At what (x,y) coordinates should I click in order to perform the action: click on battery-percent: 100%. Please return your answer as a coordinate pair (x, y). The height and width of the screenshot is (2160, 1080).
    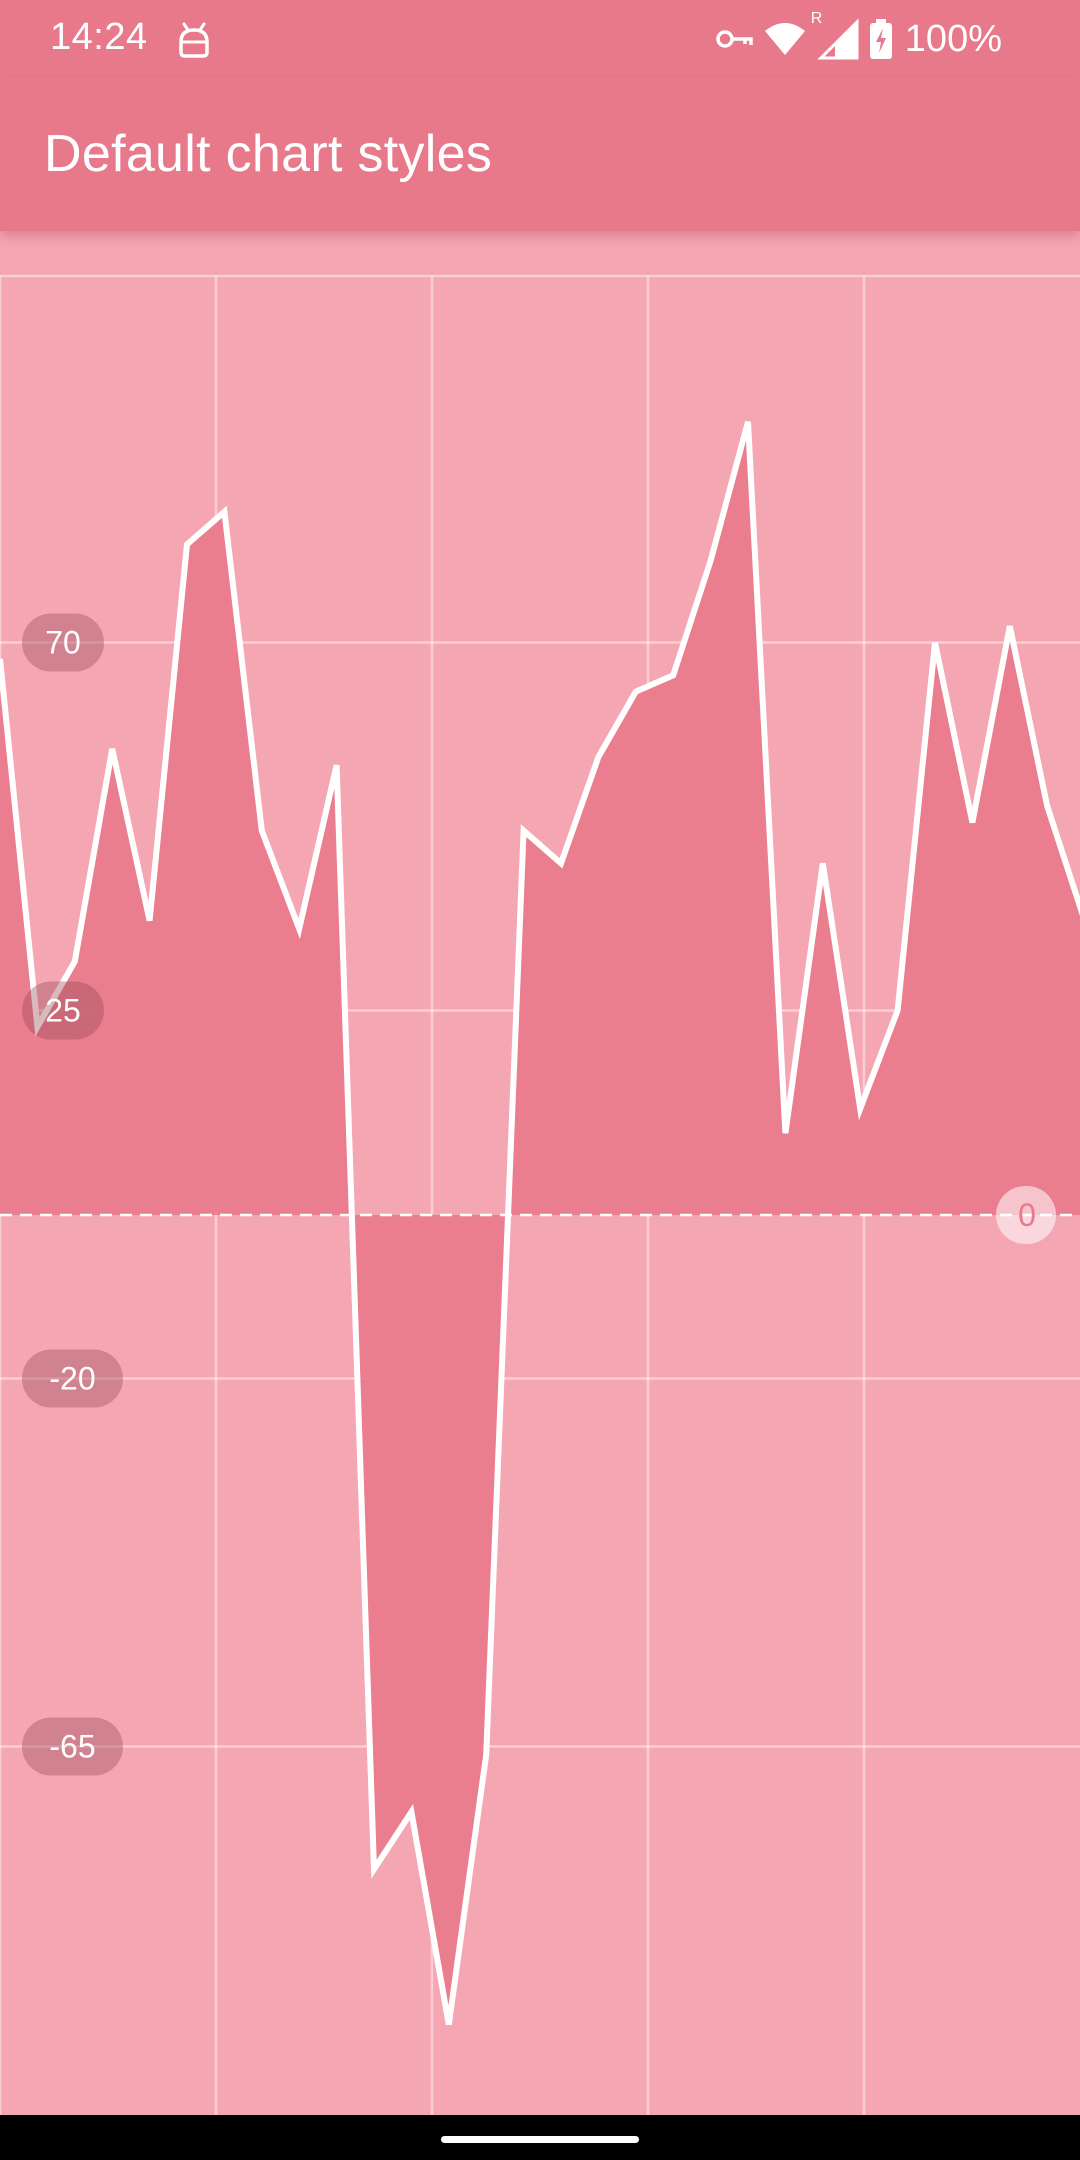
    Looking at the image, I should click on (953, 38).